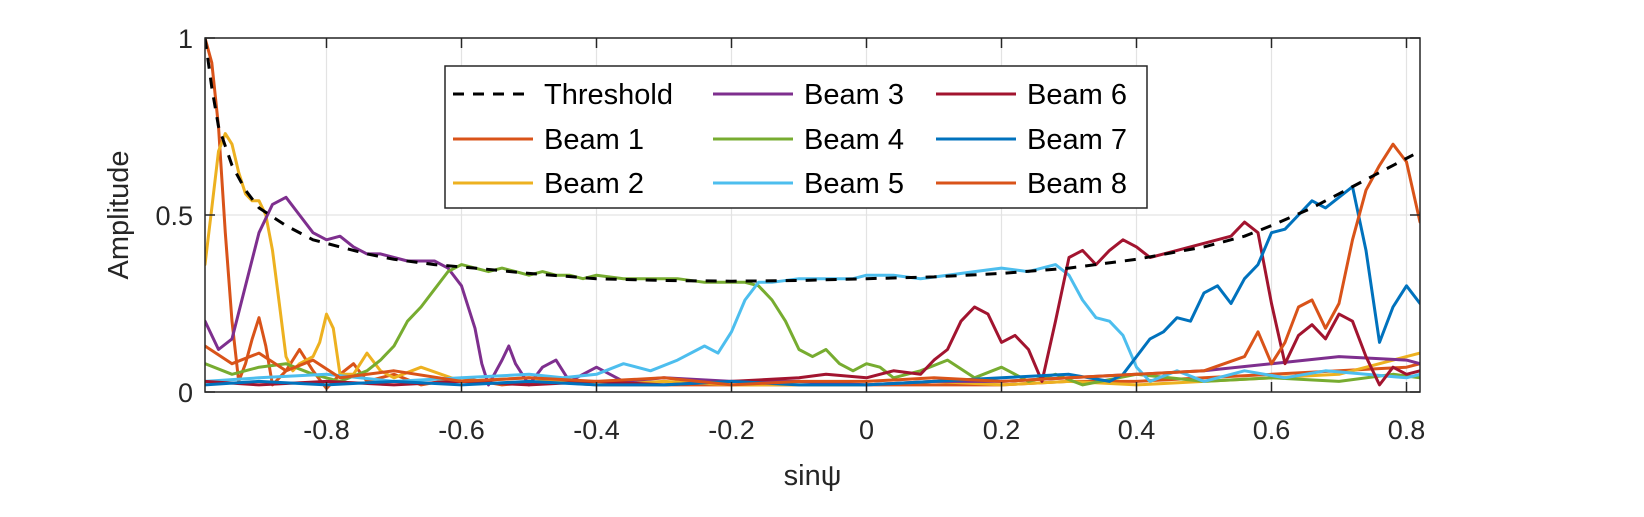  Describe the element at coordinates (854, 95) in the screenshot. I see `legend-label: Beam 3` at that location.